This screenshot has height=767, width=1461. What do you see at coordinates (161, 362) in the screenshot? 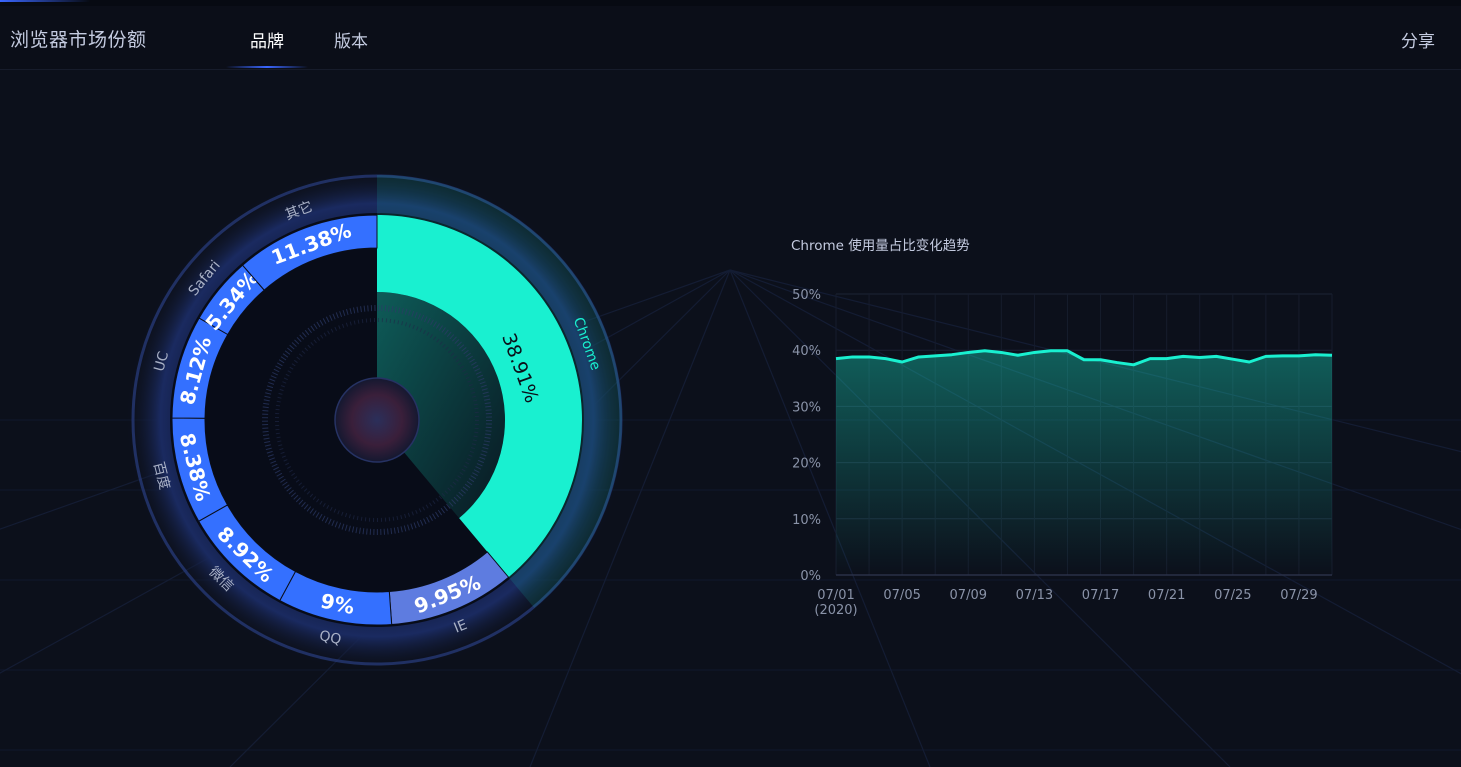
I see `slice-name-label: UC` at bounding box center [161, 362].